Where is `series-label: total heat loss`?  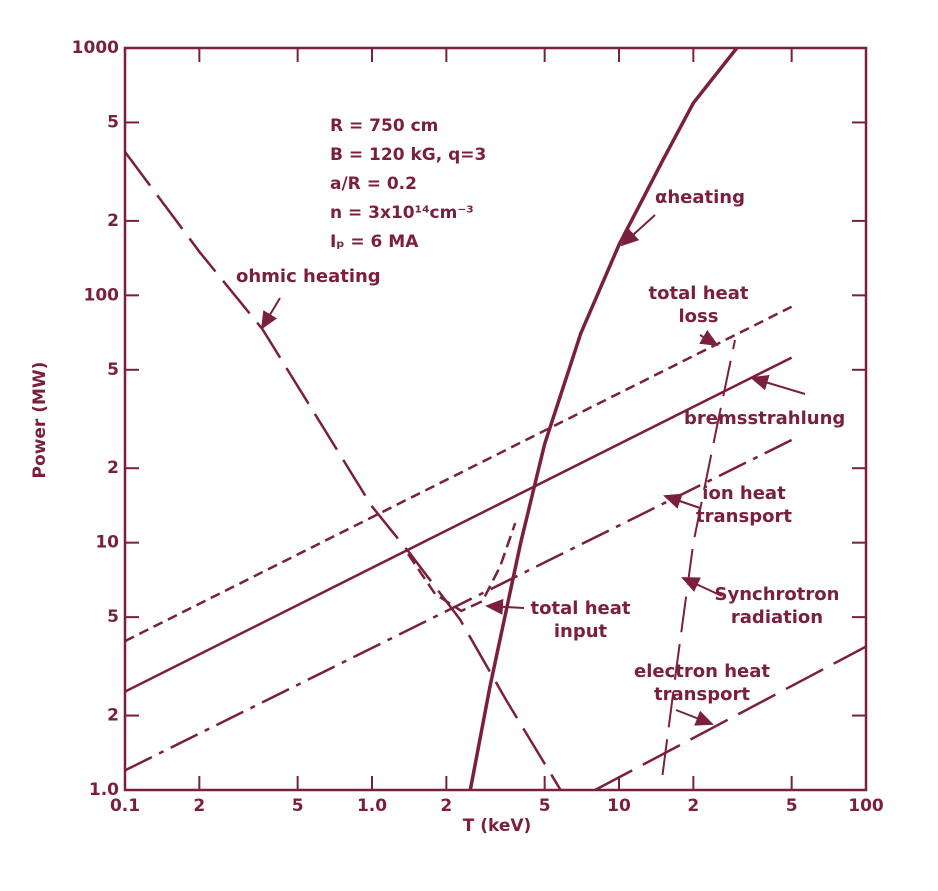
series-label: total heat loss is located at coordinates (698, 305).